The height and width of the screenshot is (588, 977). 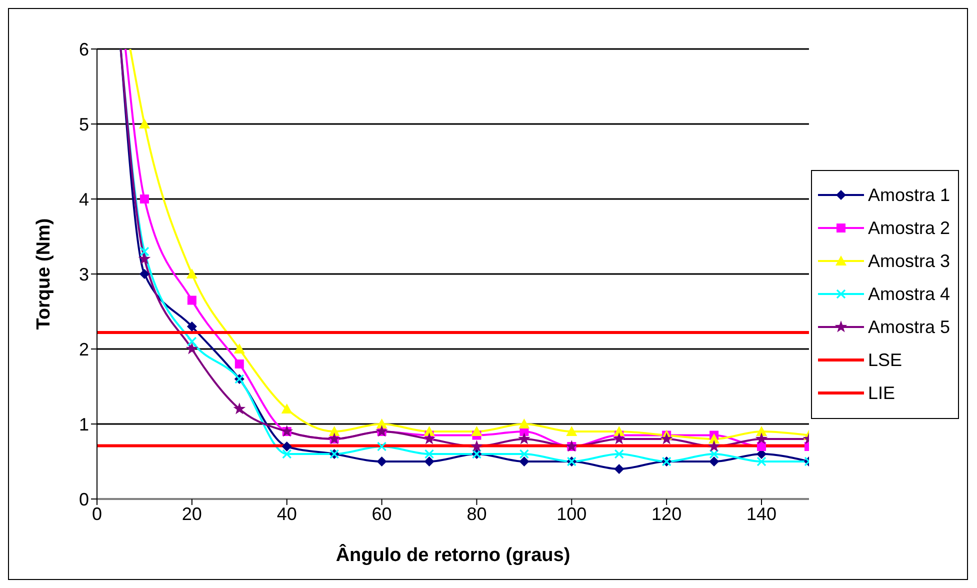 I want to click on legend-label: Amostra 1, so click(x=909, y=195).